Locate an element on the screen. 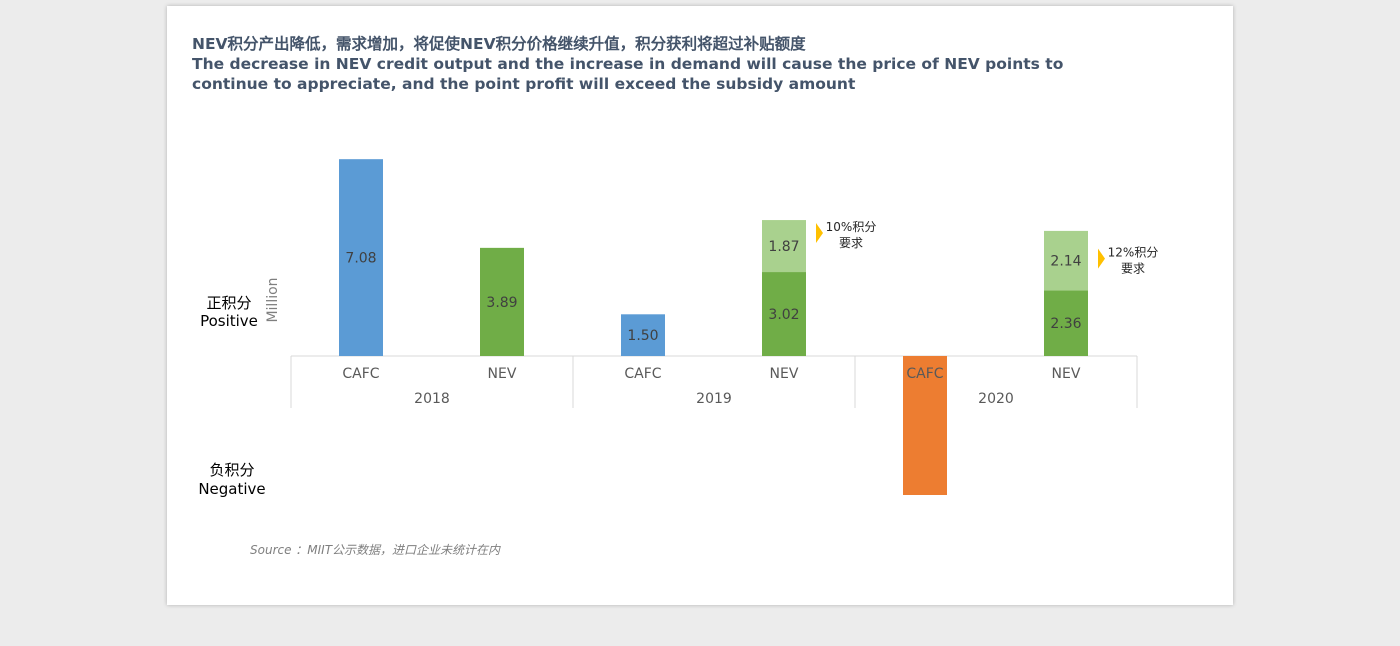 The image size is (1400, 646). data-label: 3.02 is located at coordinates (783, 315).